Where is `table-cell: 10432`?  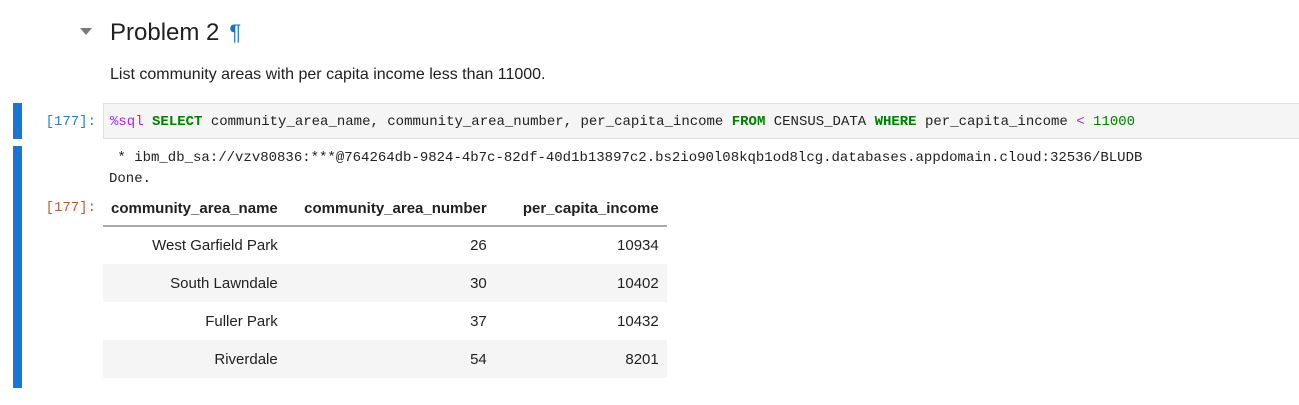 table-cell: 10432 is located at coordinates (638, 321).